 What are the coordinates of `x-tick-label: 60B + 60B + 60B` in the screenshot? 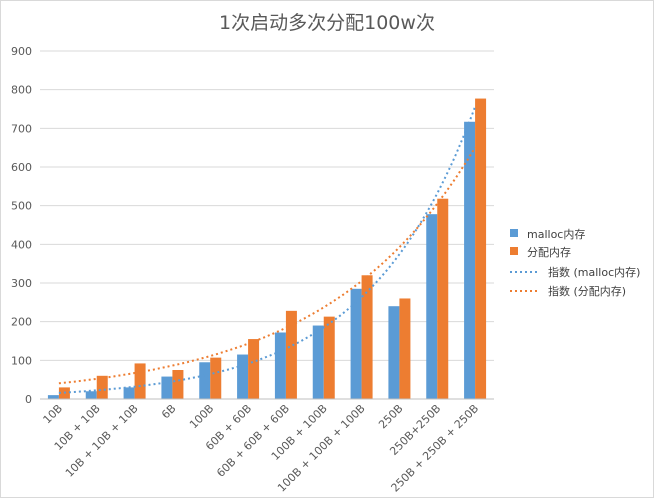 It's located at (253, 441).